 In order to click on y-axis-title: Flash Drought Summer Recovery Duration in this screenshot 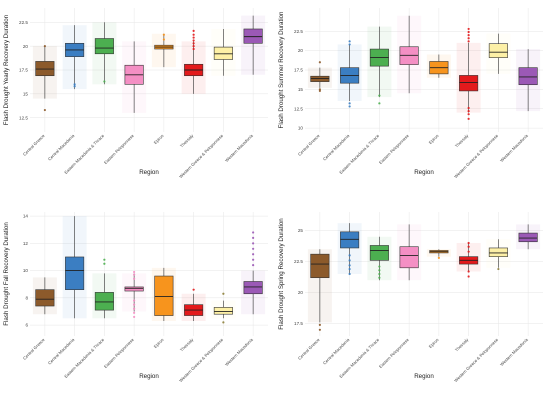, I will do `click(281, 69)`.